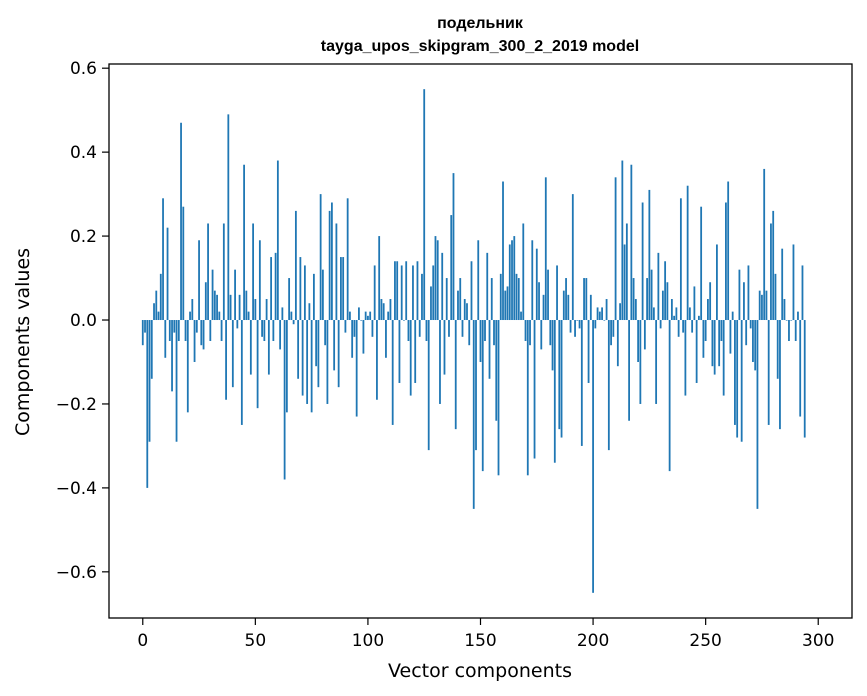  What do you see at coordinates (705, 641) in the screenshot?
I see `x-tick-label: 250` at bounding box center [705, 641].